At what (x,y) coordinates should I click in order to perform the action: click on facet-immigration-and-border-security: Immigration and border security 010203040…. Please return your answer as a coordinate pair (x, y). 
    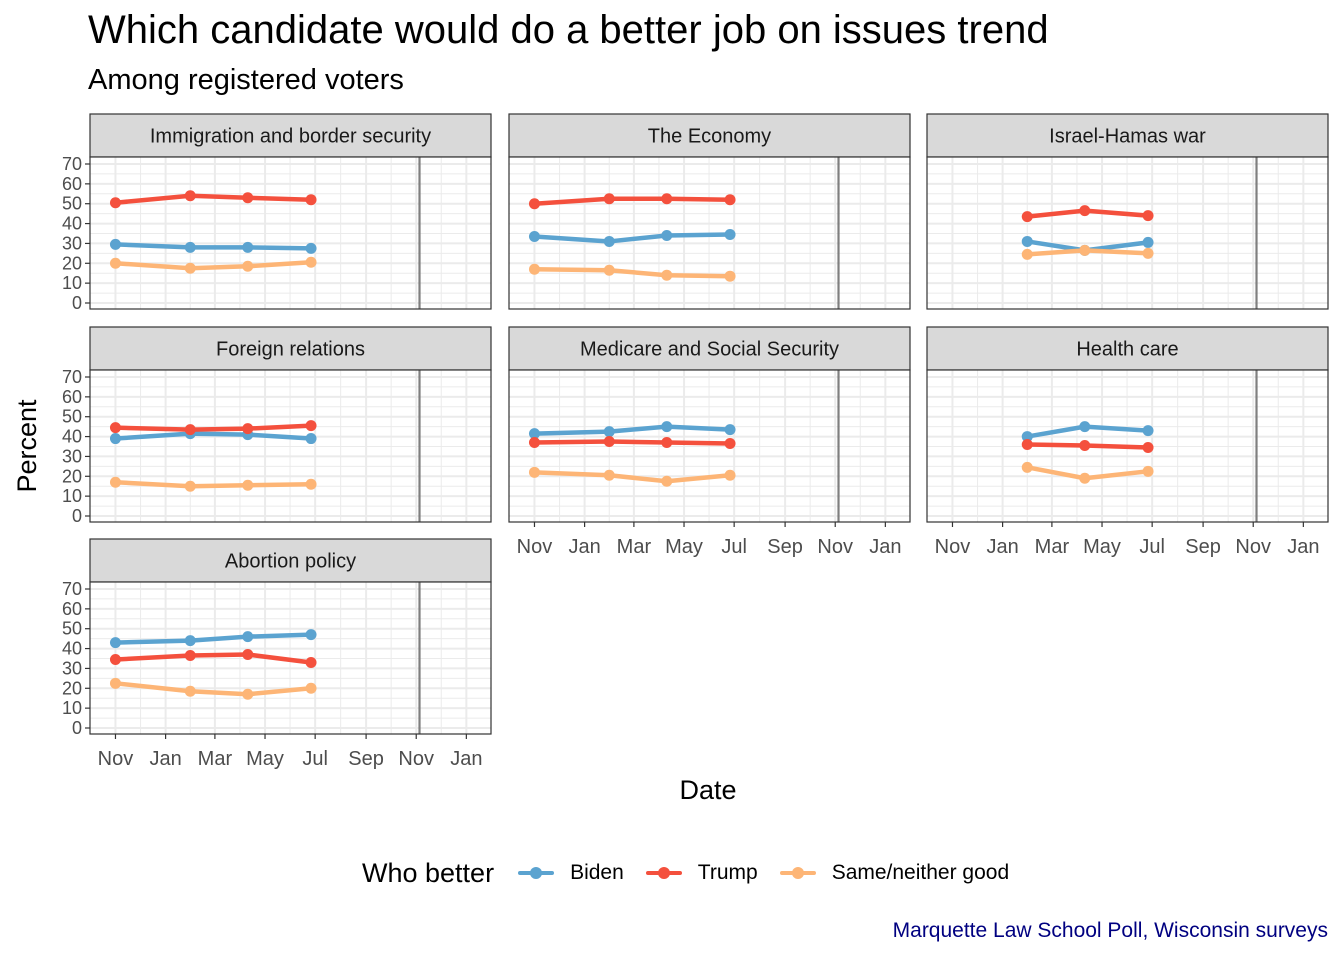
    Looking at the image, I should click on (277, 213).